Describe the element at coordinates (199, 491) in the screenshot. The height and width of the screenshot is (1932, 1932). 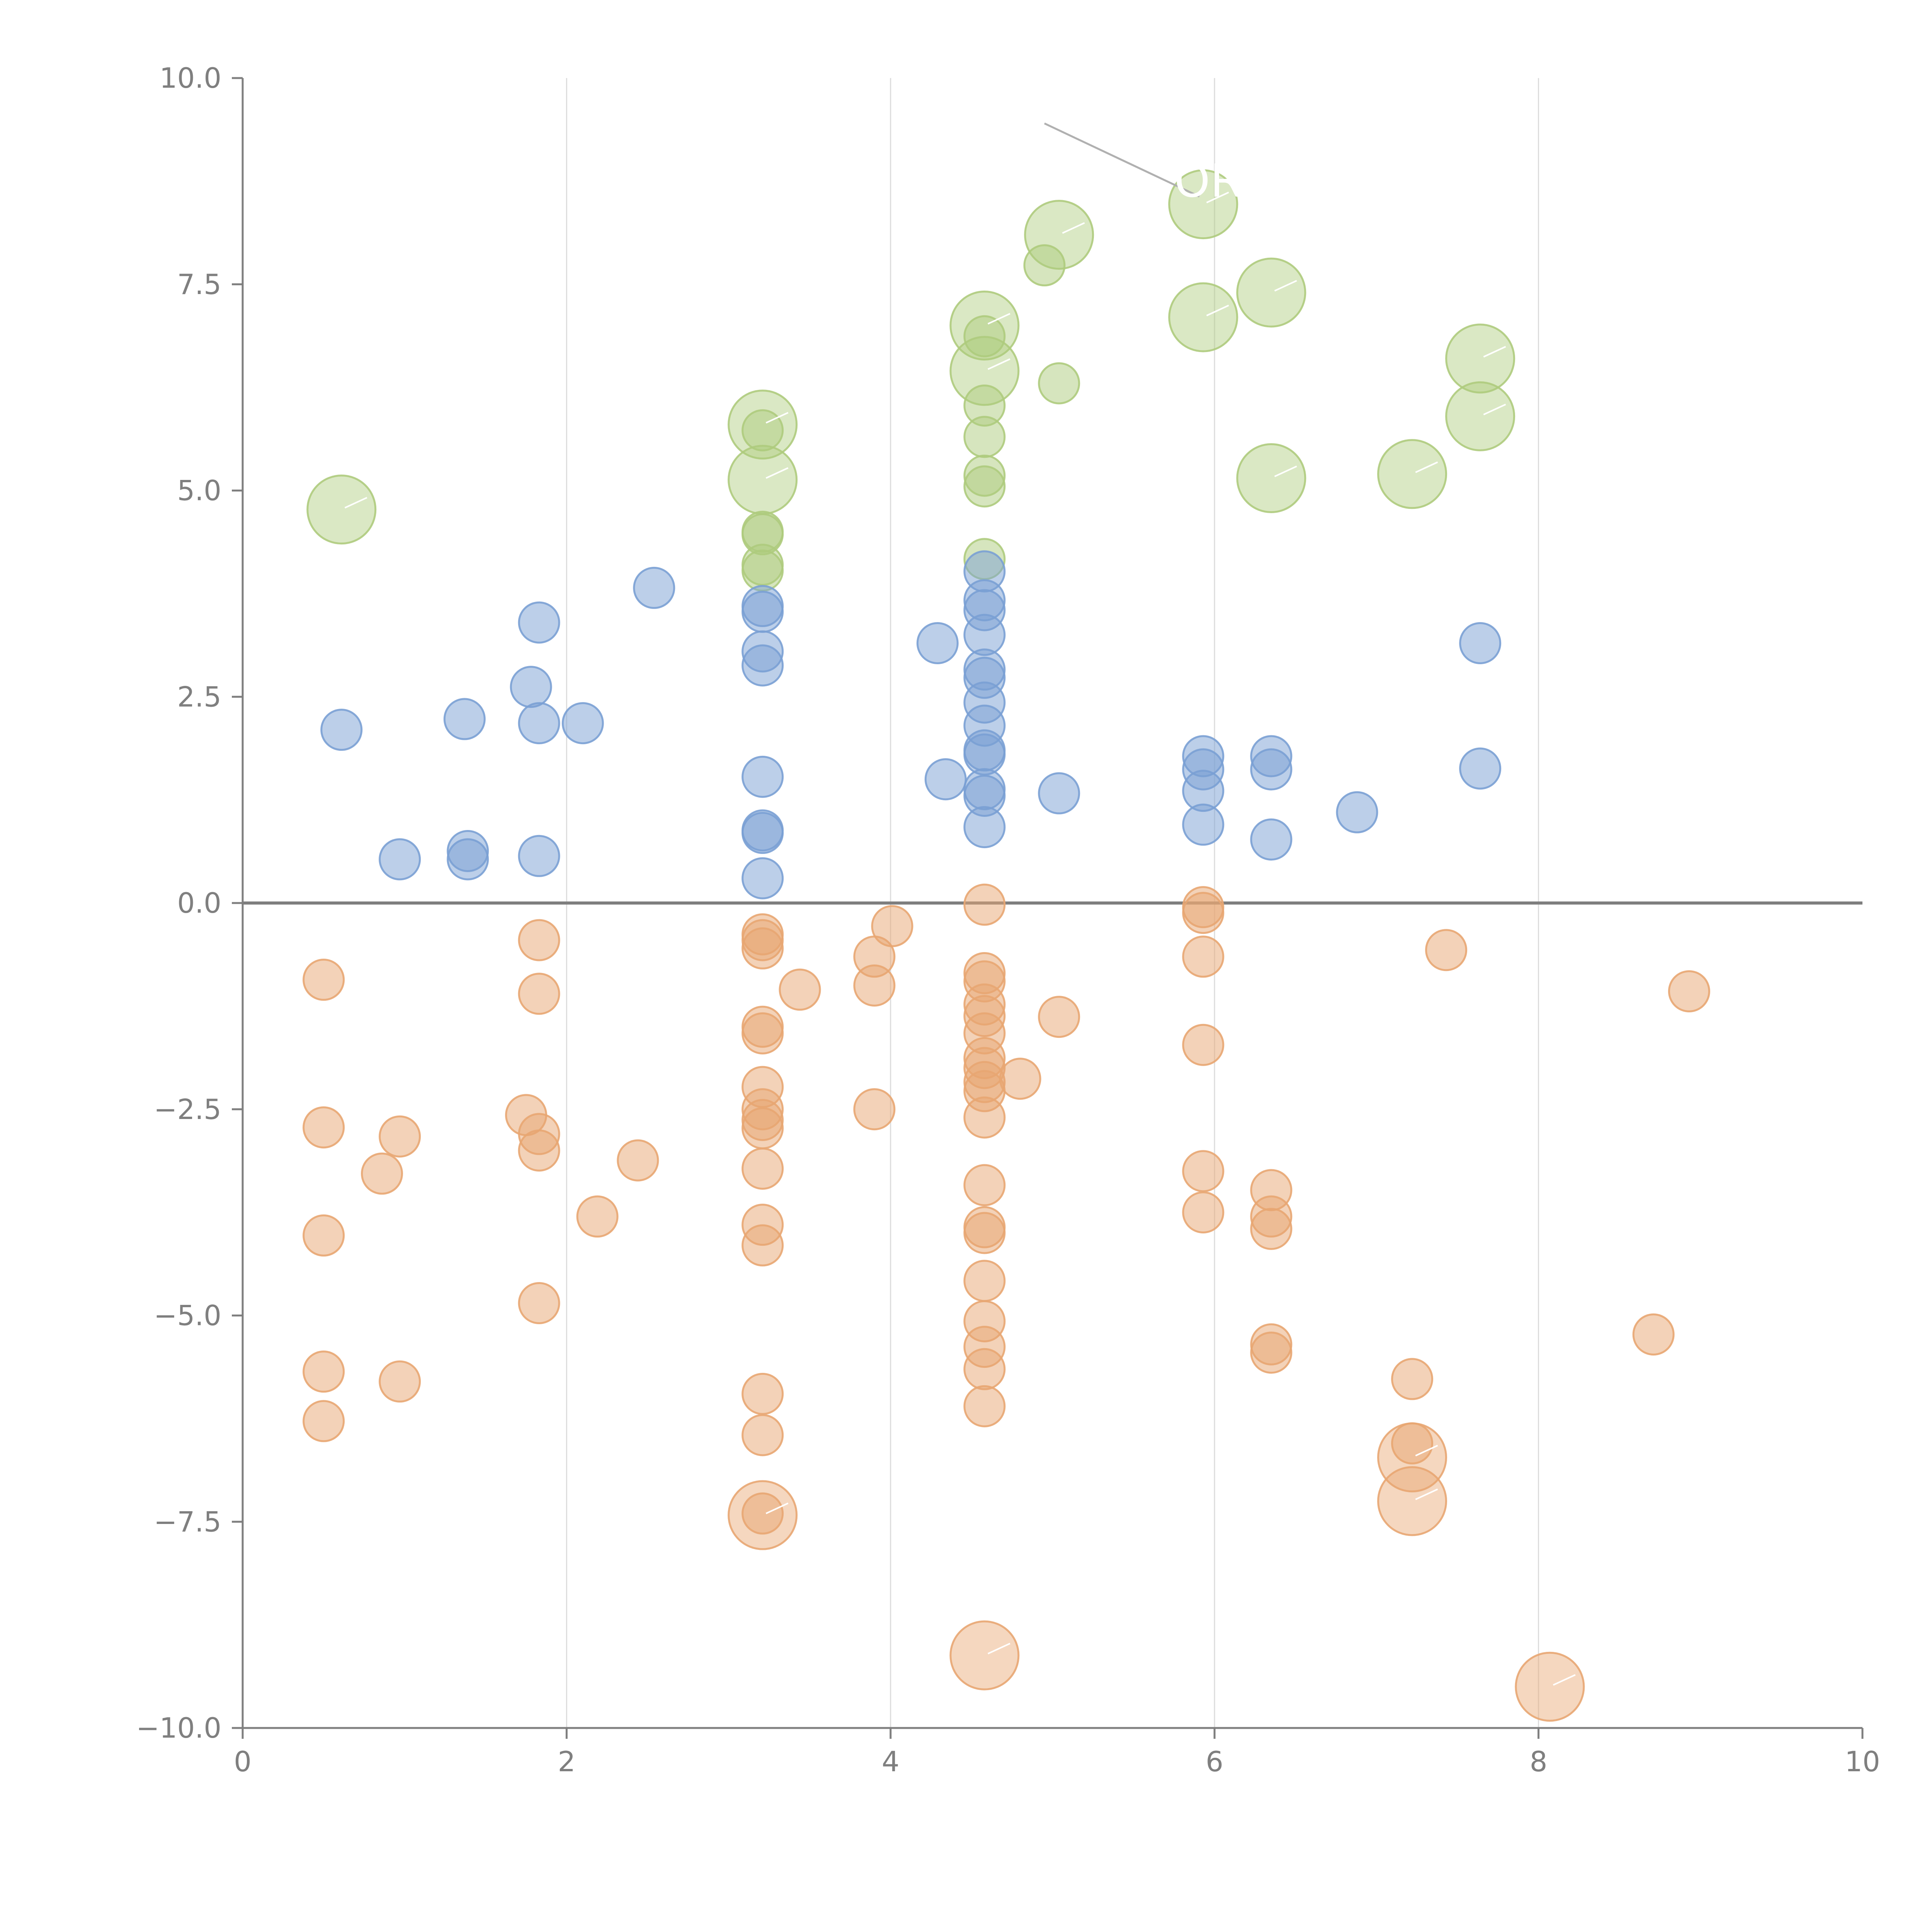
I see `y-tick-label: 5.0` at that location.